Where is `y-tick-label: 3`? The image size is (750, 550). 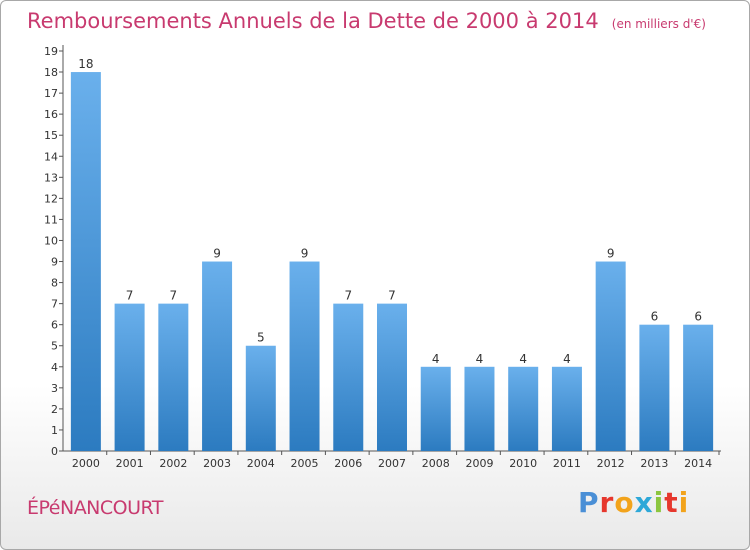 y-tick-label: 3 is located at coordinates (54, 388).